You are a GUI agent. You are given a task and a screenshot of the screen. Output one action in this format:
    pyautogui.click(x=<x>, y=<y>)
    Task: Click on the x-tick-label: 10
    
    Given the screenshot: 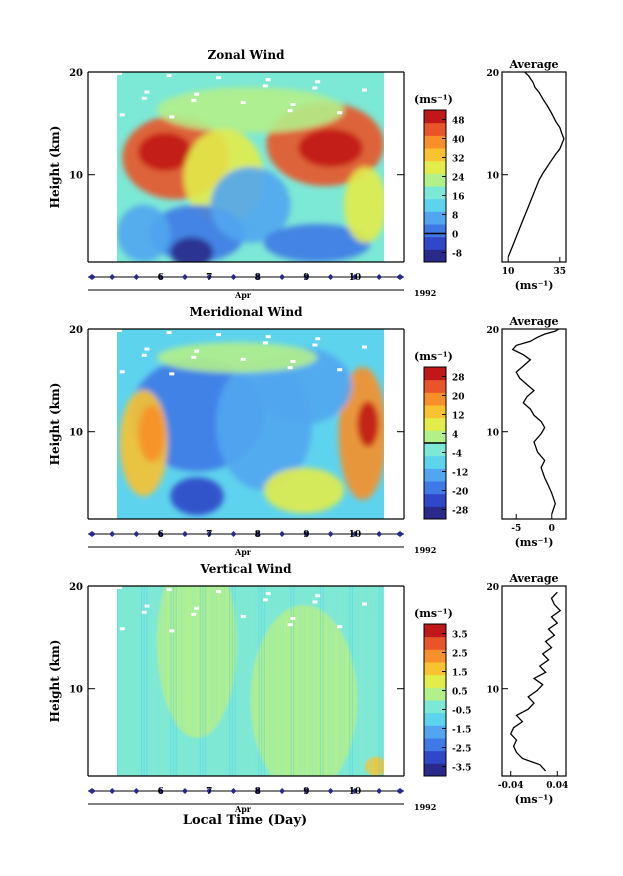 What is the action you would take?
    pyautogui.click(x=355, y=792)
    